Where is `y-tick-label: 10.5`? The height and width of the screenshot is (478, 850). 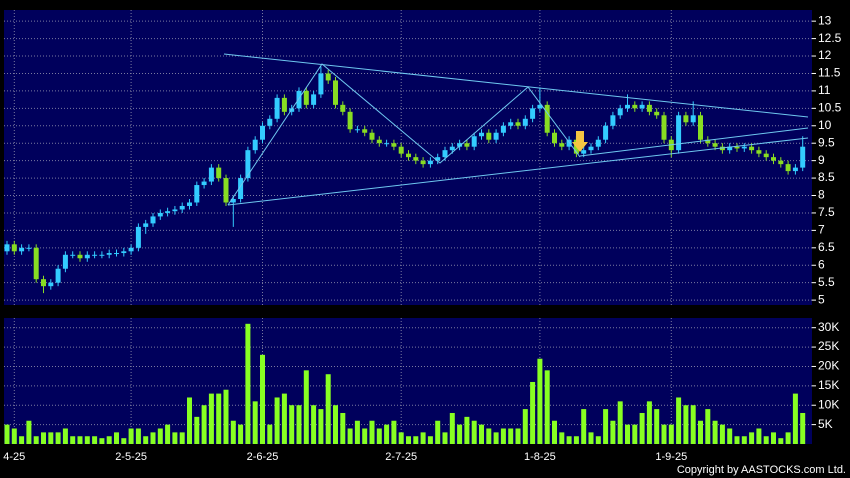 y-tick-label: 10.5 is located at coordinates (830, 108).